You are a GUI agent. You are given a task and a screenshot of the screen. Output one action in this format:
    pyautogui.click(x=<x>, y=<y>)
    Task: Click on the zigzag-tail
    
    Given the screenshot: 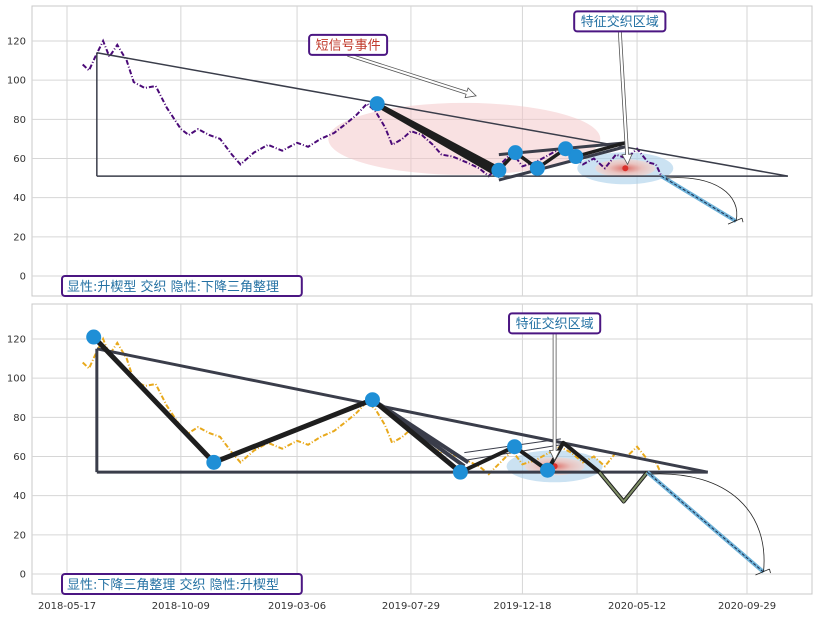 What is the action you would take?
    pyautogui.click(x=623, y=487)
    